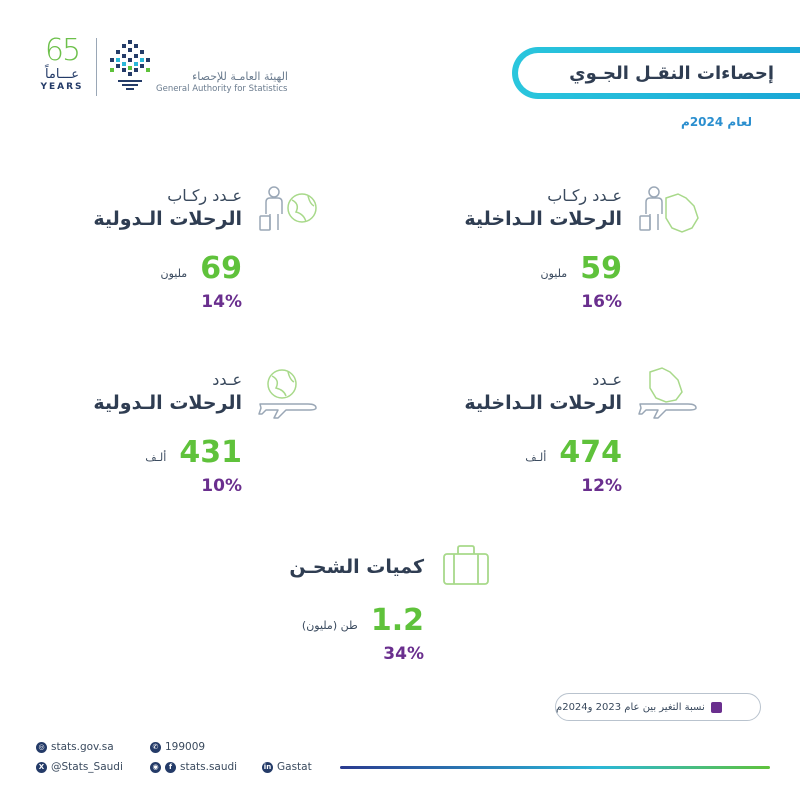 The image size is (800, 800). Describe the element at coordinates (669, 209) in the screenshot. I see `passenger-map-icon` at that location.